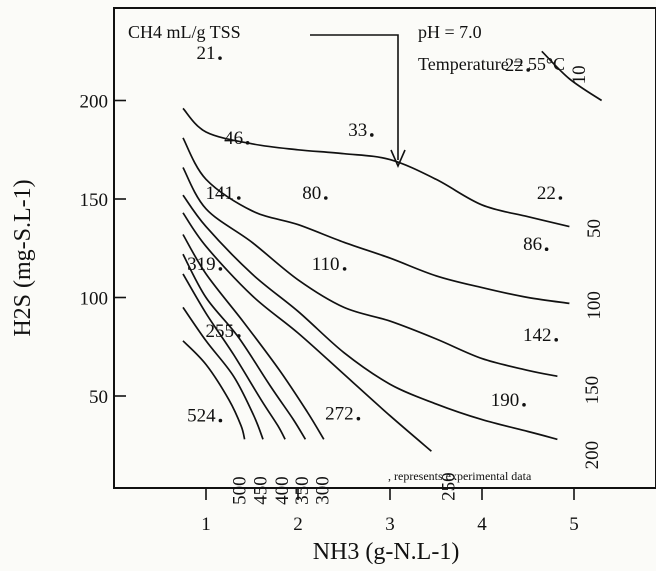 This screenshot has width=656, height=571. Describe the element at coordinates (390, 511) in the screenshot. I see `x-axis: 1 2 3 4 5` at that location.